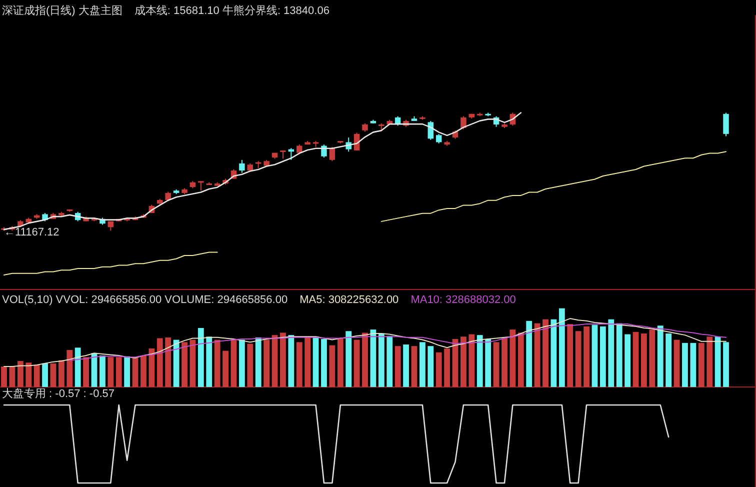 The height and width of the screenshot is (487, 756). What do you see at coordinates (58, 393) in the screenshot?
I see `chart-title: 大盘专用 : -0.57 : -0.57` at bounding box center [58, 393].